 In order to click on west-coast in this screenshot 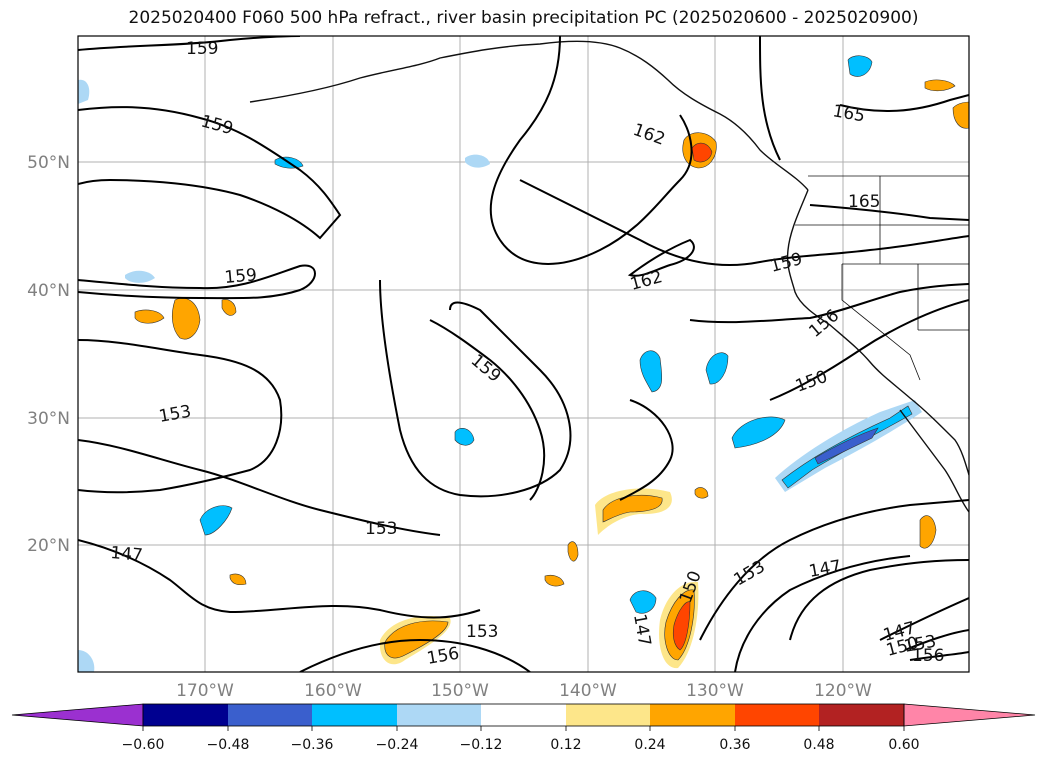, I will do `click(877, 332)`.